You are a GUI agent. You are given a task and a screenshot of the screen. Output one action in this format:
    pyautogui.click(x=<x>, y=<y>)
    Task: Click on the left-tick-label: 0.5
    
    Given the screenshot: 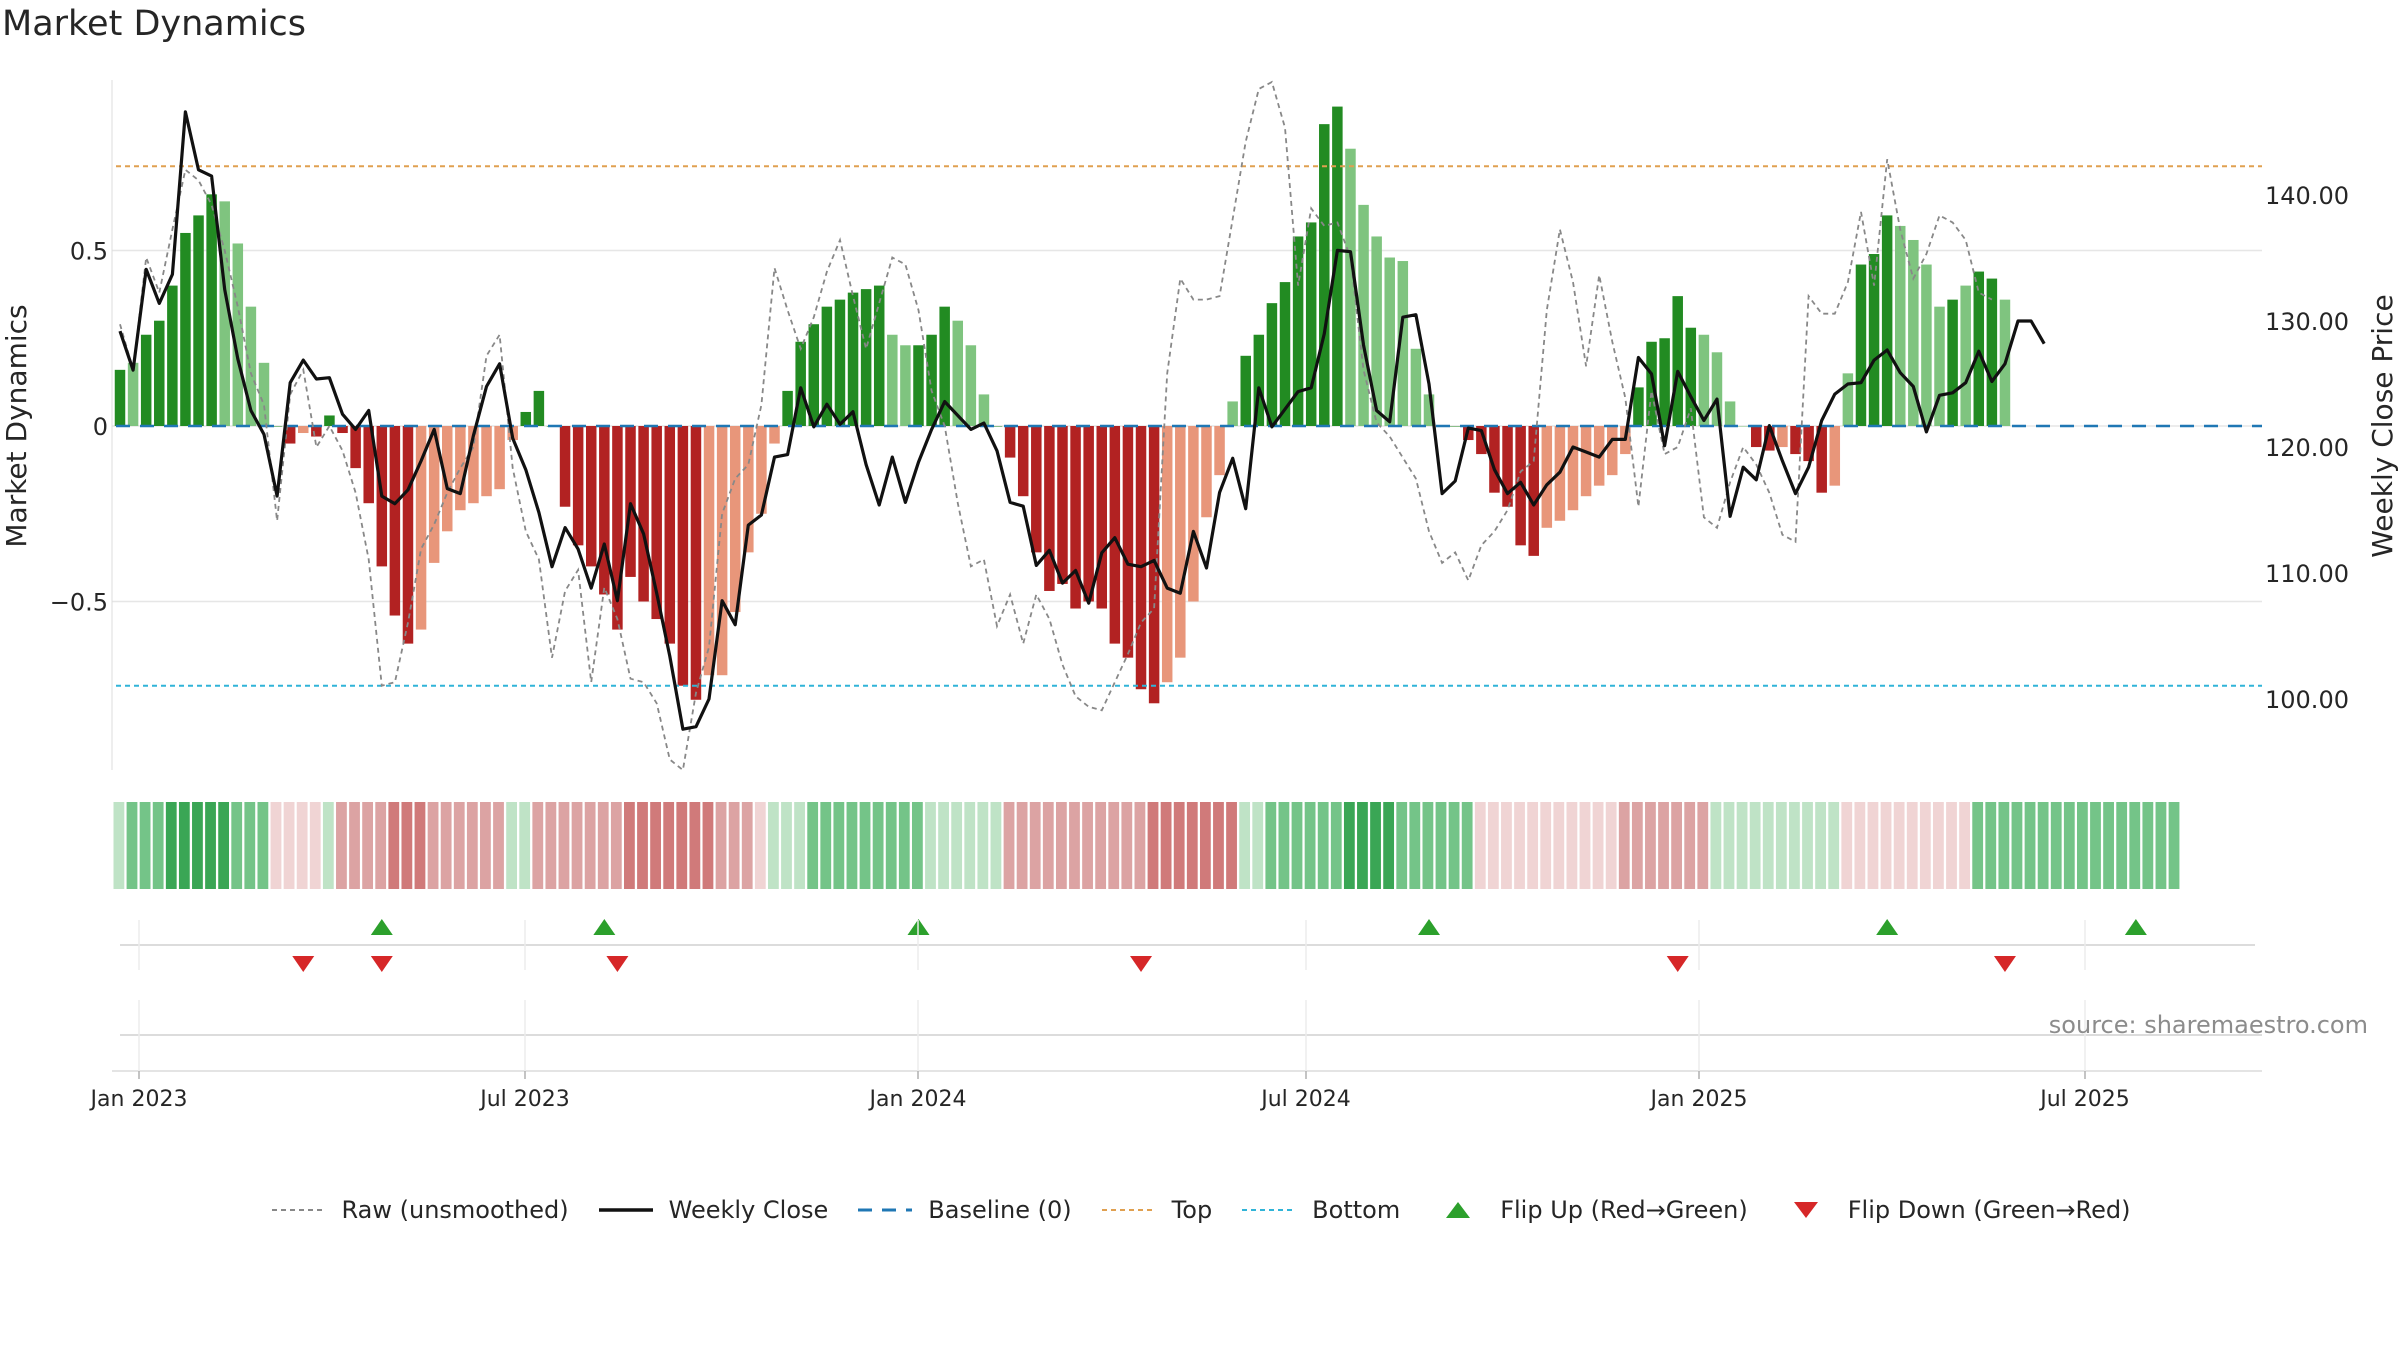 What is the action you would take?
    pyautogui.click(x=89, y=252)
    